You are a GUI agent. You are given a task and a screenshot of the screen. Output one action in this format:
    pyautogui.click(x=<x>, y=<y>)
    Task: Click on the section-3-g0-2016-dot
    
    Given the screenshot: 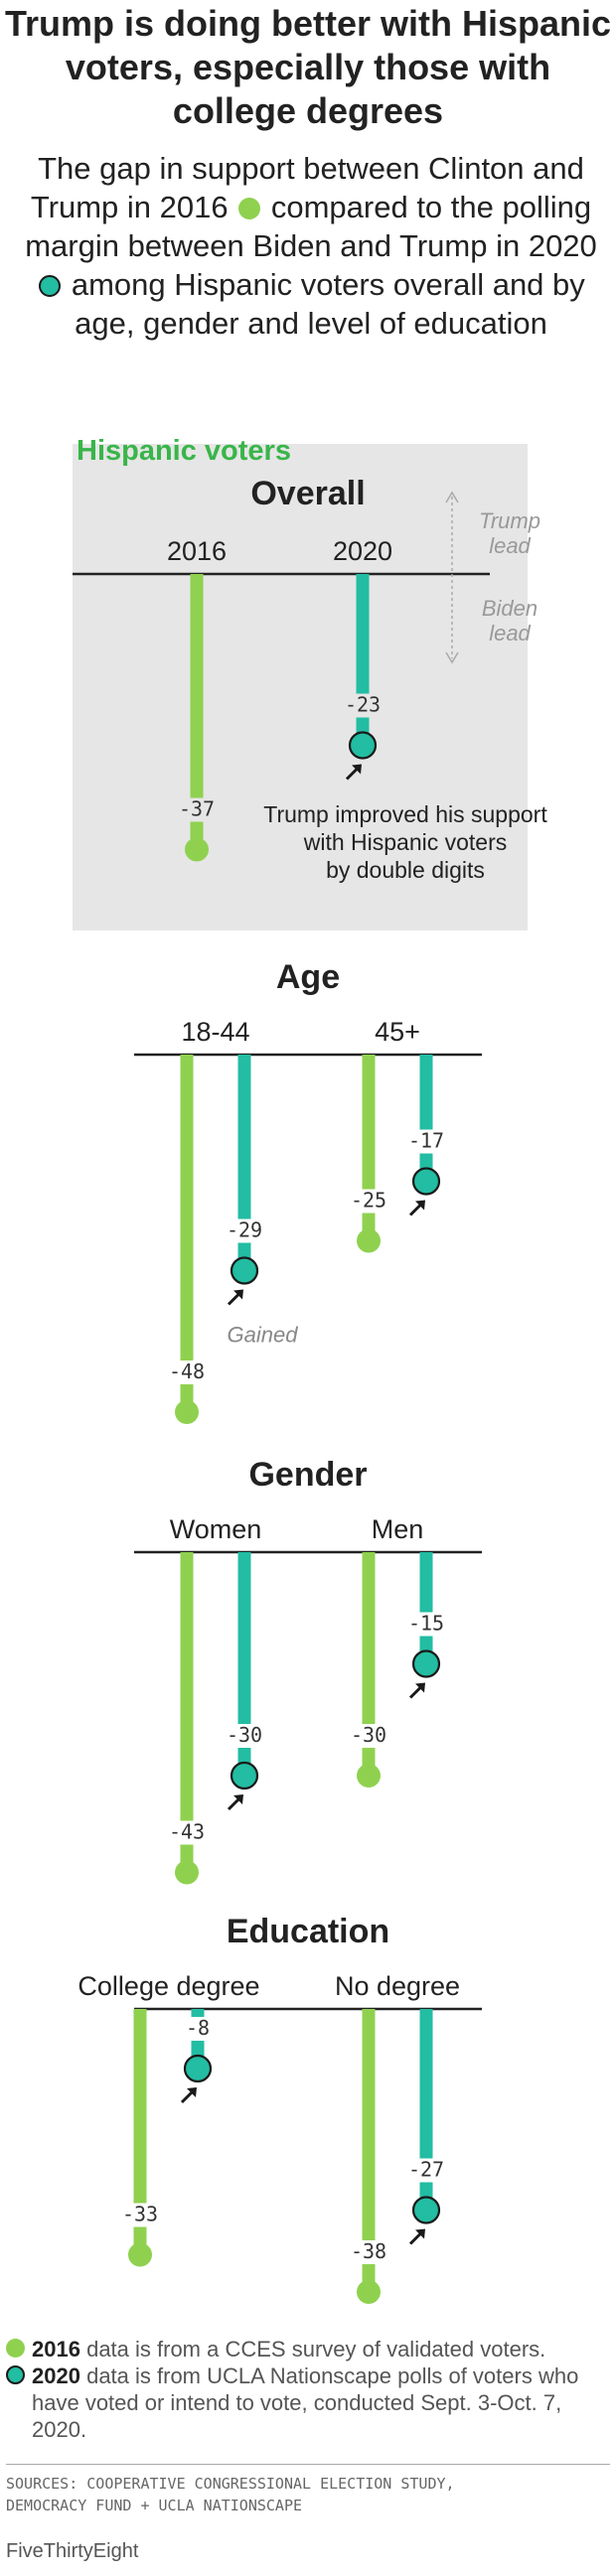 What is the action you would take?
    pyautogui.click(x=140, y=2254)
    